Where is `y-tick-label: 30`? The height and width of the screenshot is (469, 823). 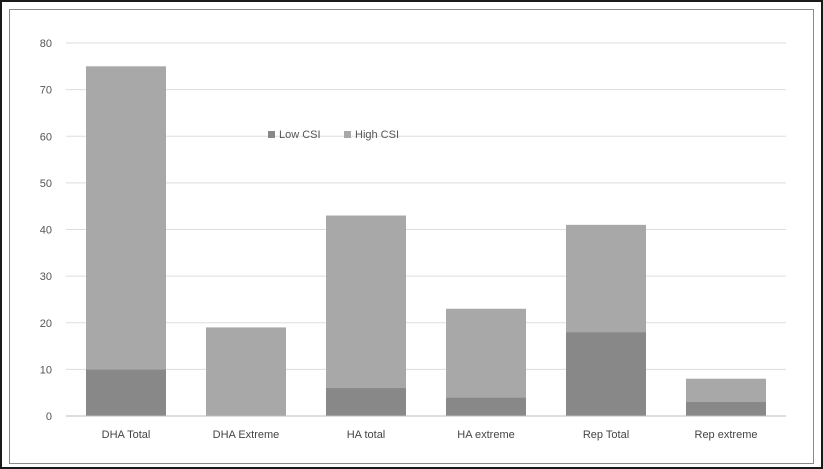 y-tick-label: 30 is located at coordinates (46, 277).